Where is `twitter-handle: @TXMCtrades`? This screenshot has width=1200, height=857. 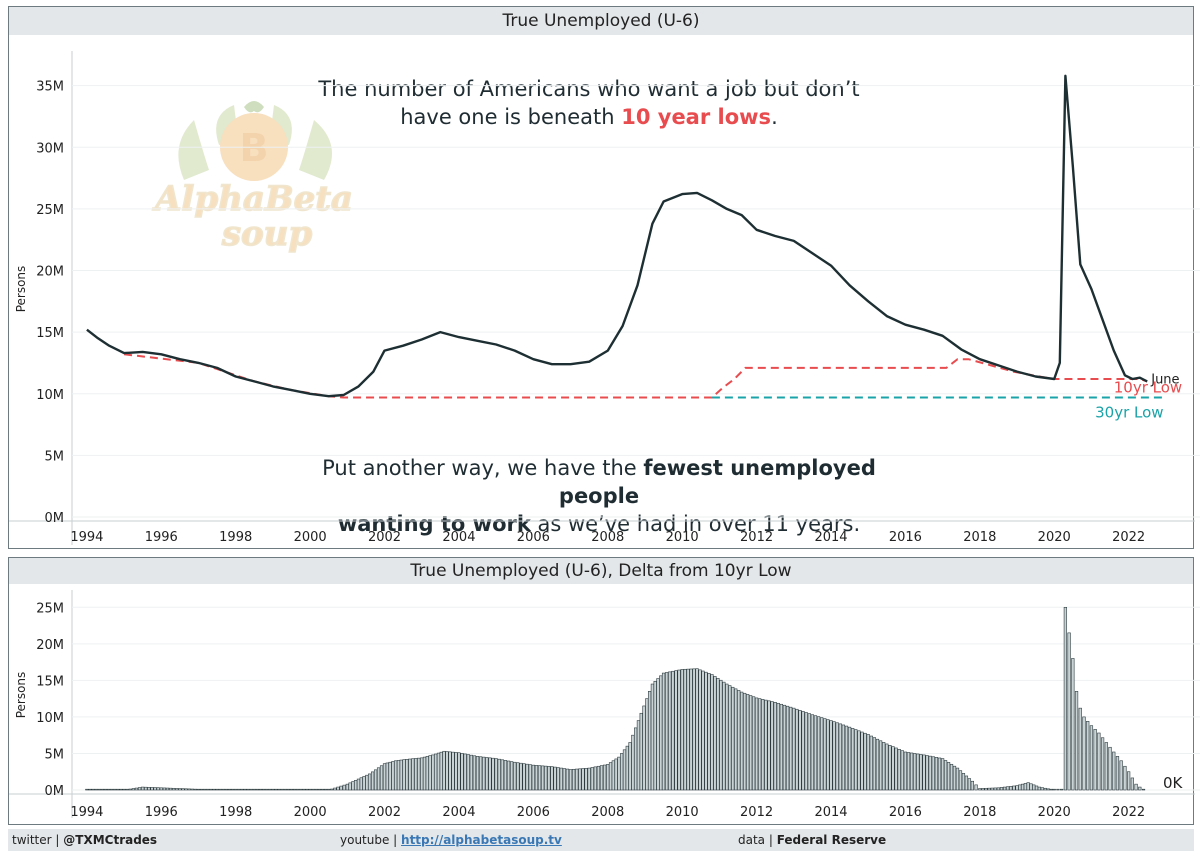 twitter-handle: @TXMCtrades is located at coordinates (110, 840).